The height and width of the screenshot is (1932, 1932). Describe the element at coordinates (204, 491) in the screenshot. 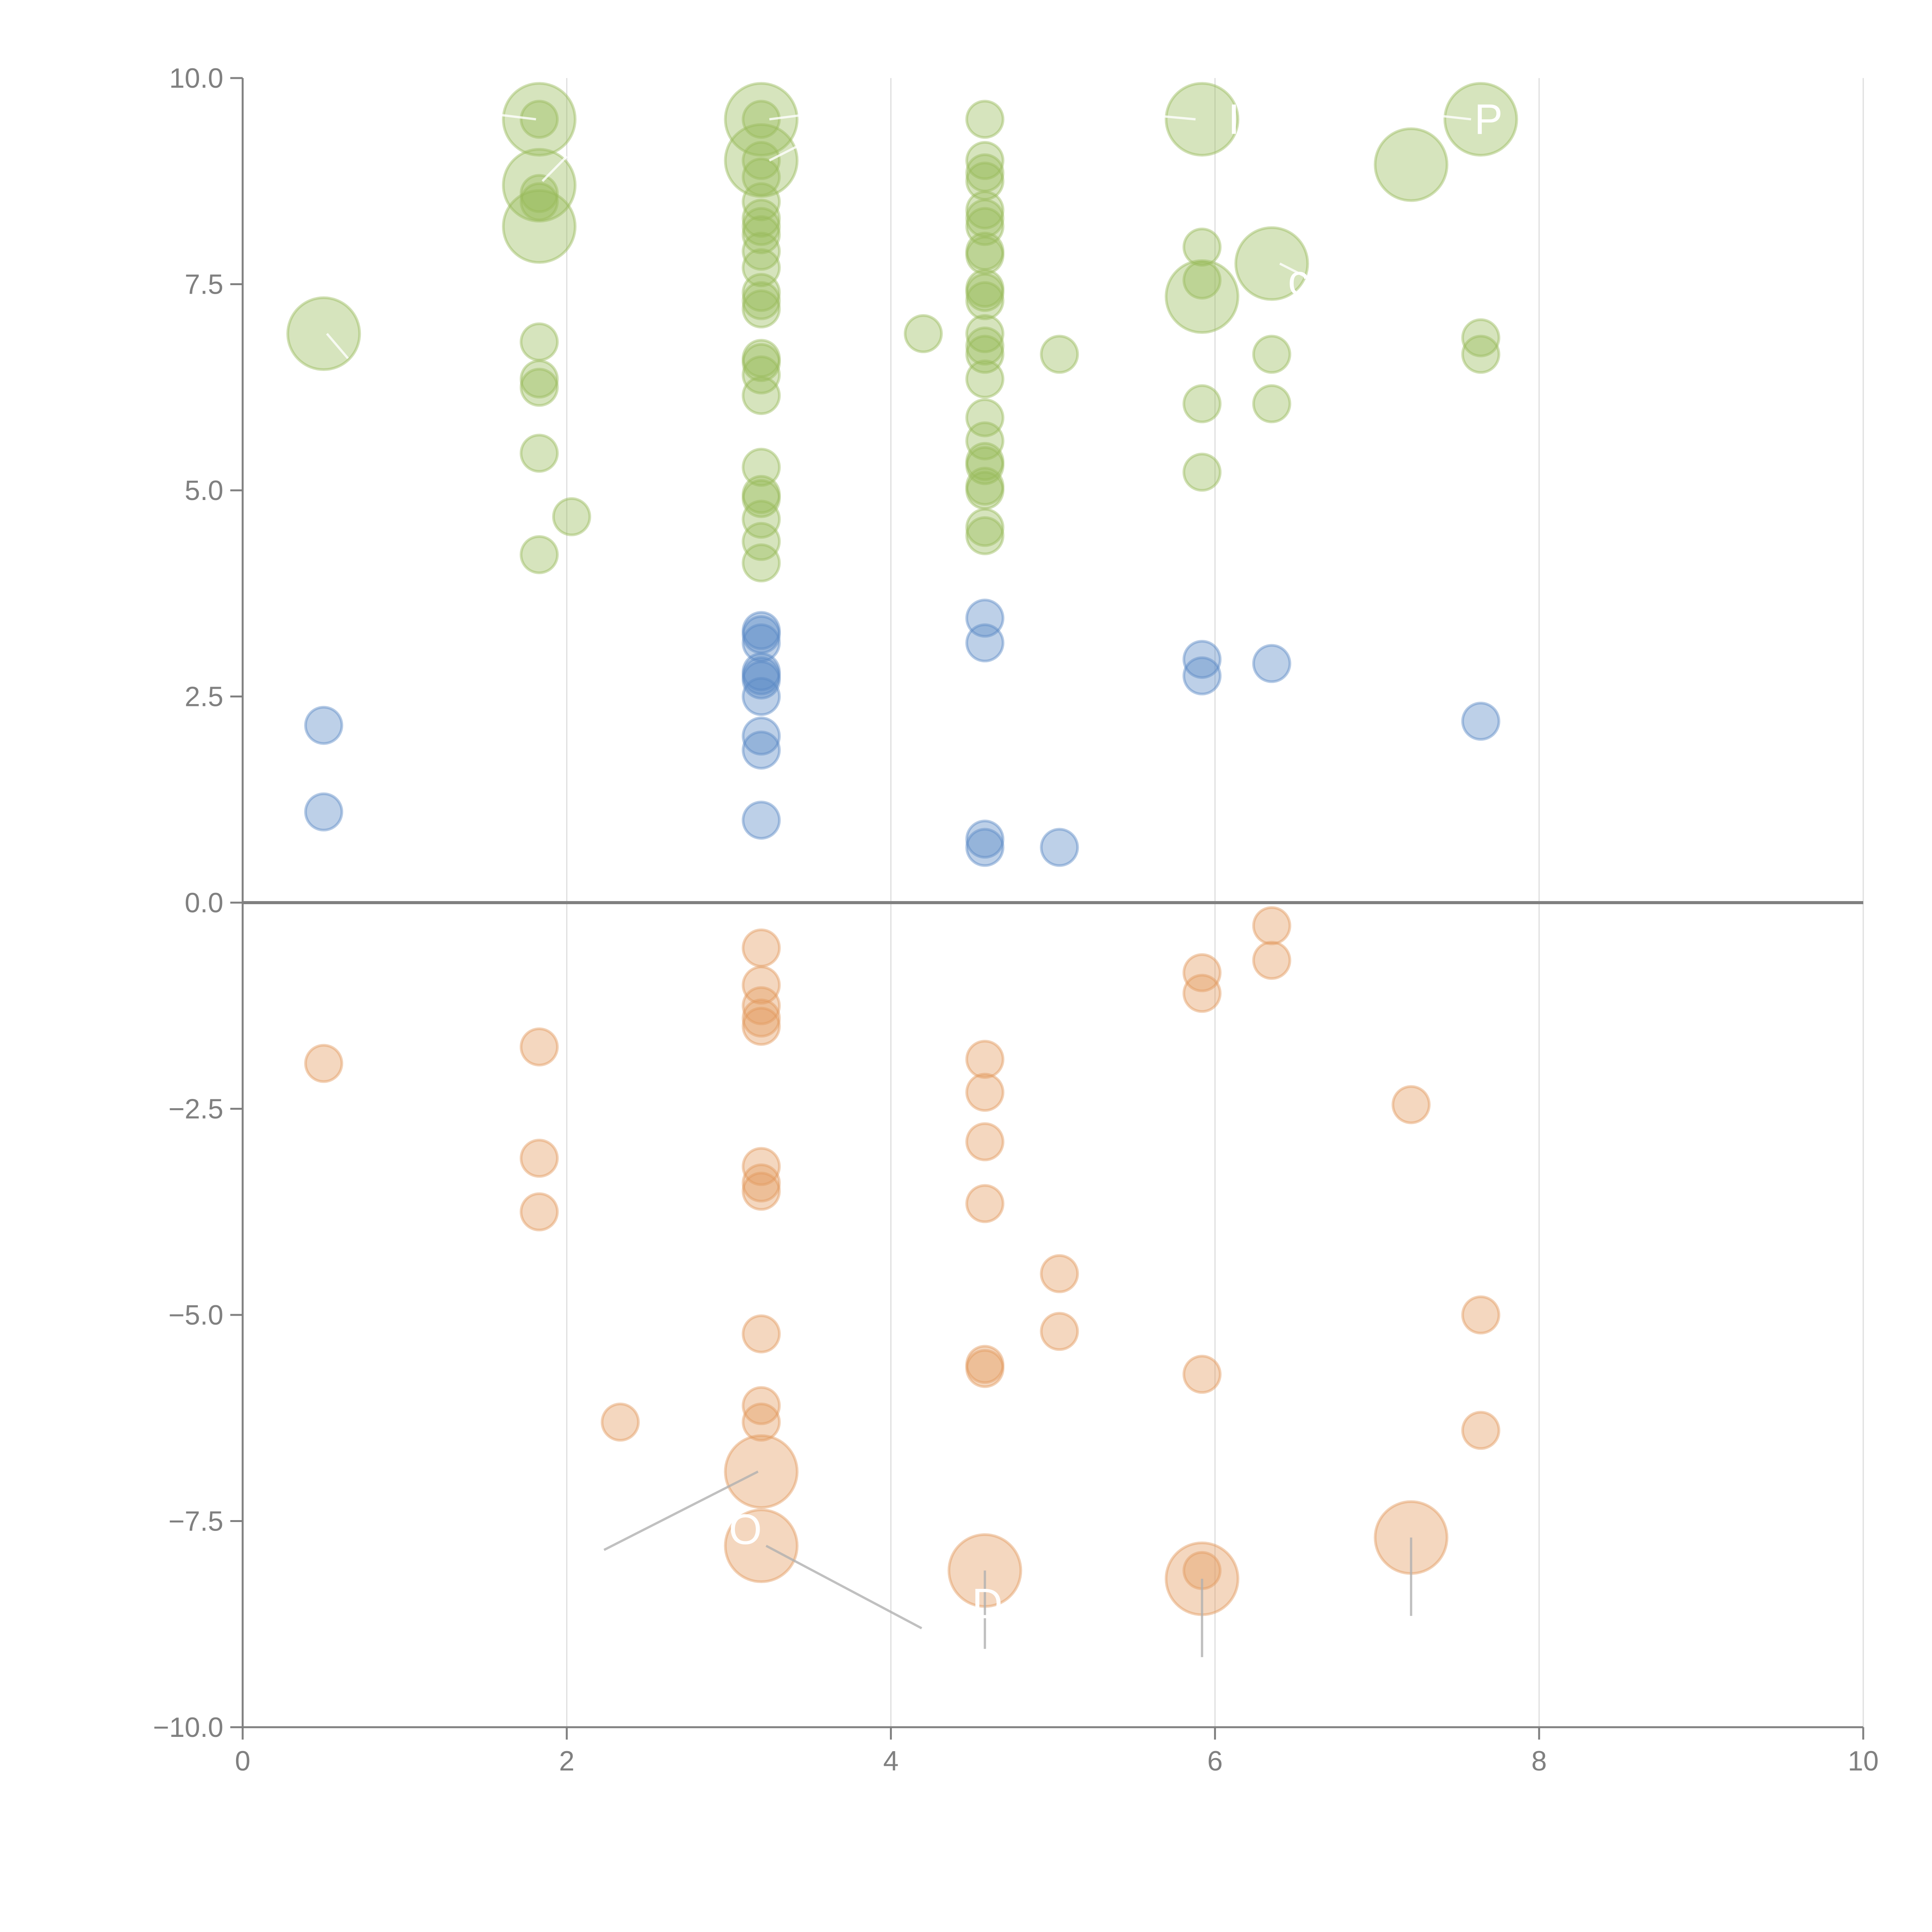

I see `y-tick-label: 5.0` at that location.